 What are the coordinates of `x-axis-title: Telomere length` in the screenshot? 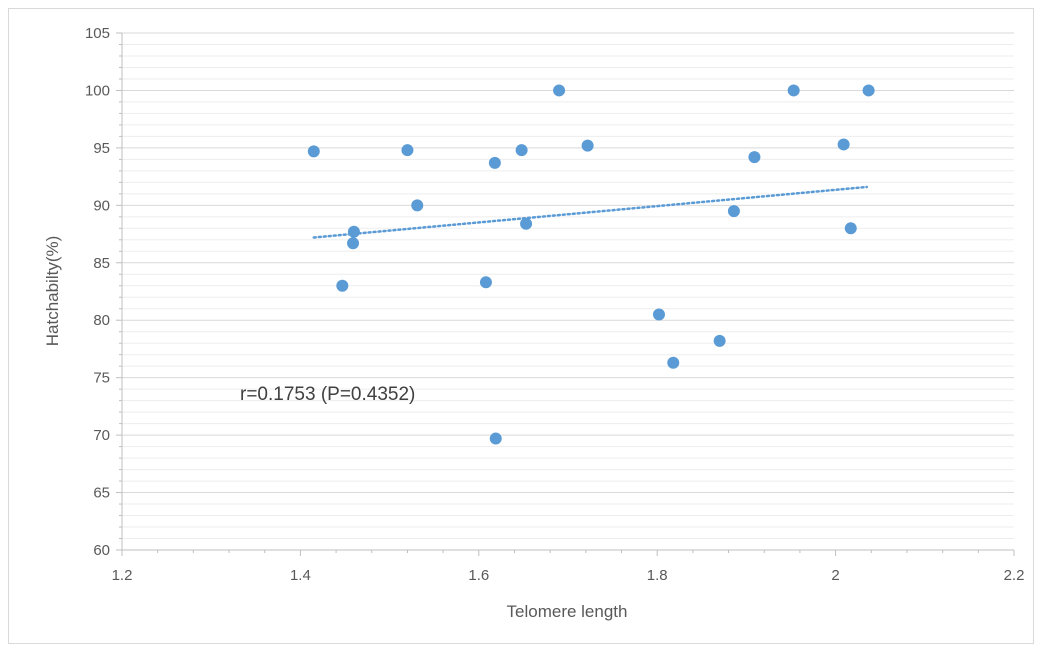 It's located at (567, 611).